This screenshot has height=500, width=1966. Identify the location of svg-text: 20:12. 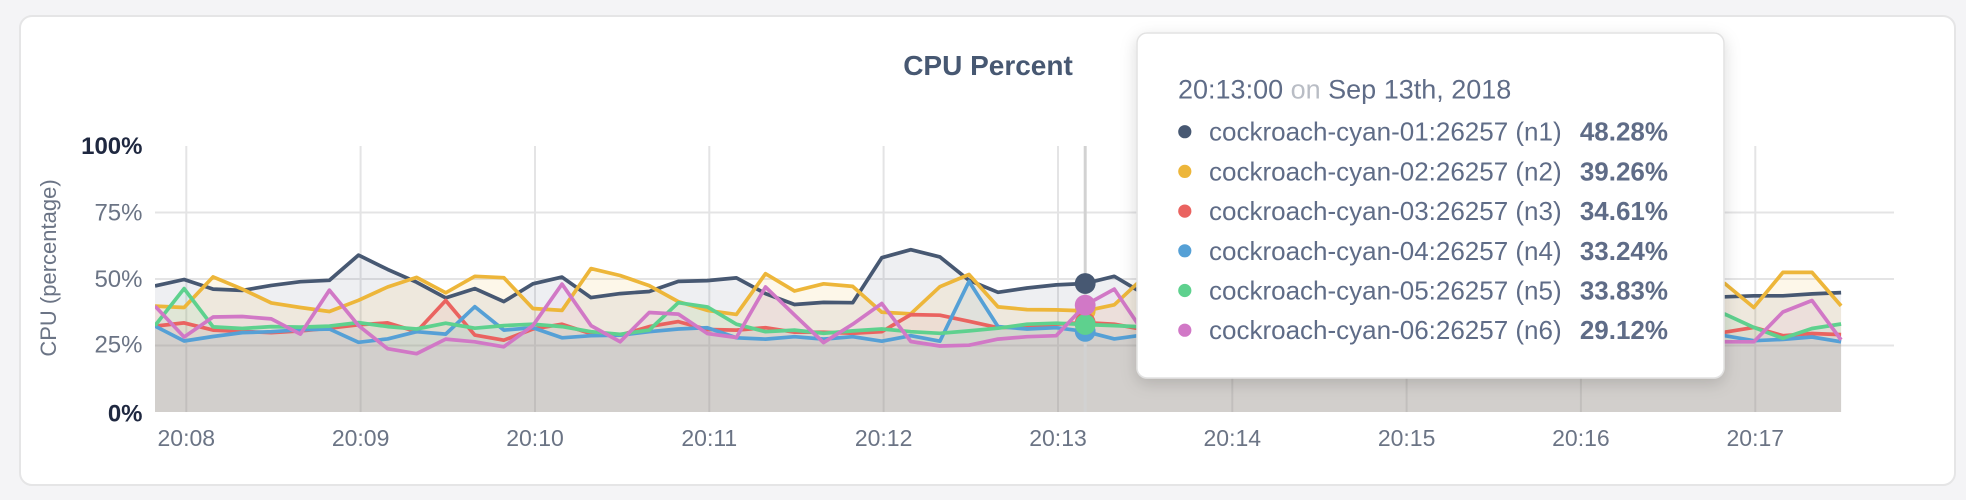
(884, 438).